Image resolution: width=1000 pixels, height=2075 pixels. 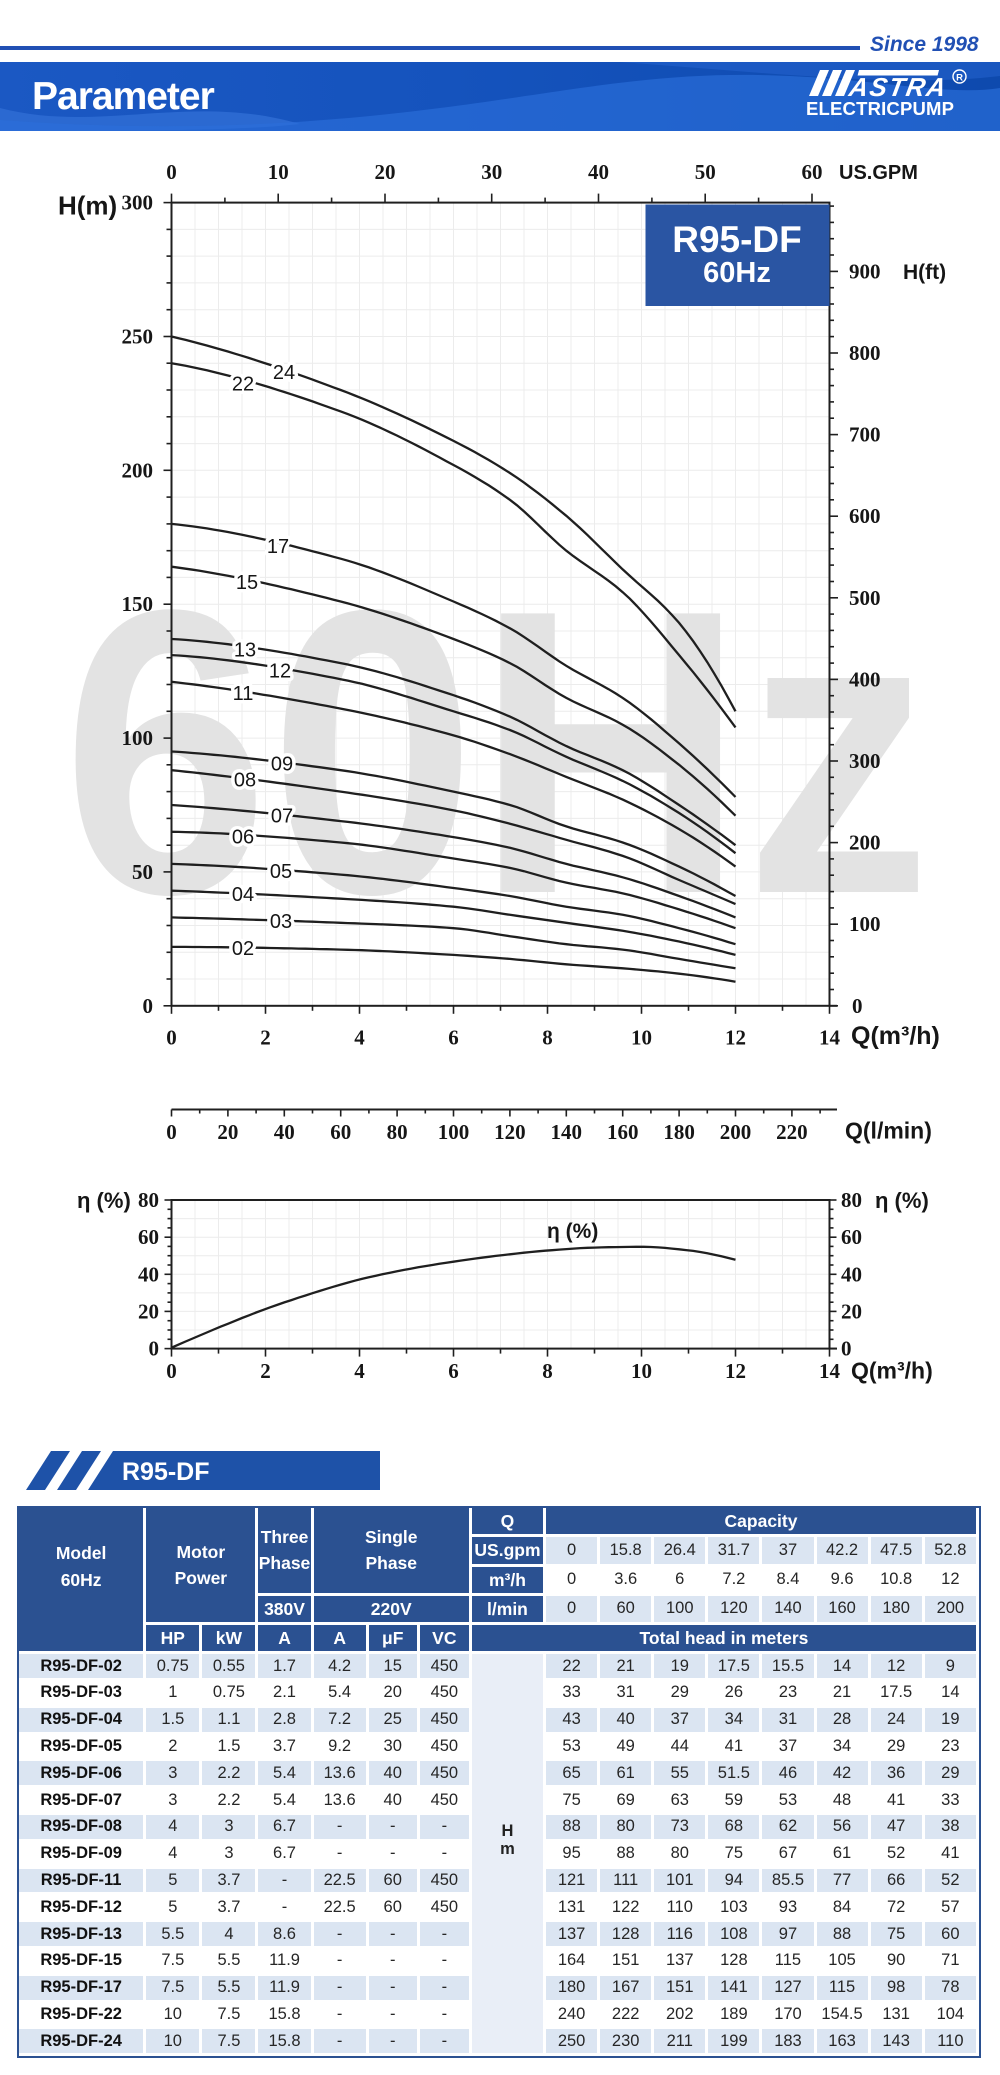 I want to click on svg-text: 700, so click(x=865, y=435).